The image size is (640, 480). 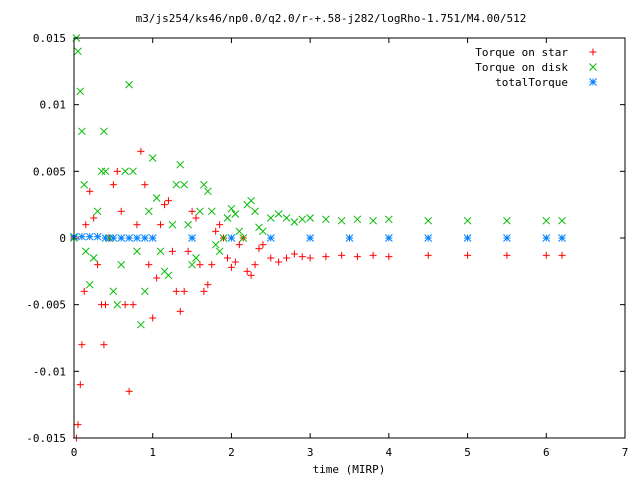 I want to click on y-tick-label: 0.015, so click(x=49, y=38).